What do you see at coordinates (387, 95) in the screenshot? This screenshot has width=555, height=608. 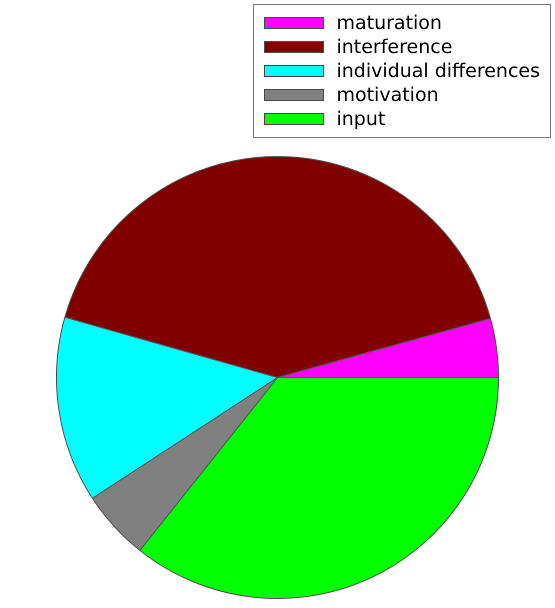 I see `legend-label: motivation` at bounding box center [387, 95].